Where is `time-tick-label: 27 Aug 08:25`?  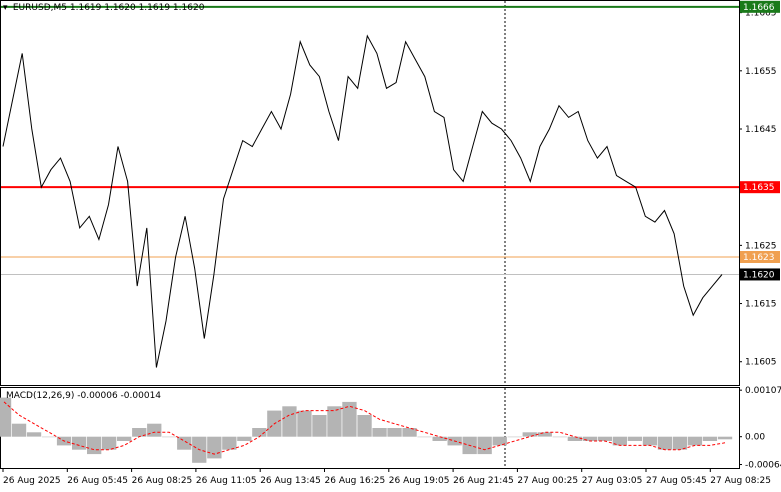
time-tick-label: 27 Aug 08:25 is located at coordinates (740, 481).